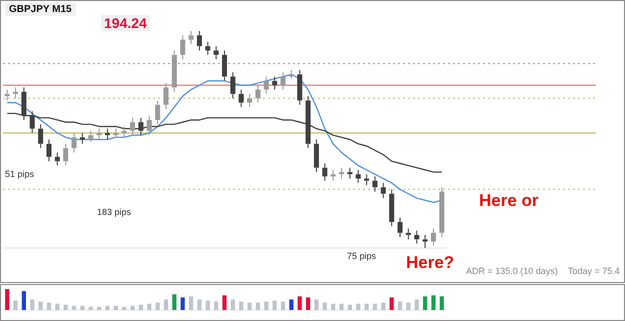 This screenshot has width=625, height=321. What do you see at coordinates (125, 23) in the screenshot?
I see `annotation: 194.24` at bounding box center [125, 23].